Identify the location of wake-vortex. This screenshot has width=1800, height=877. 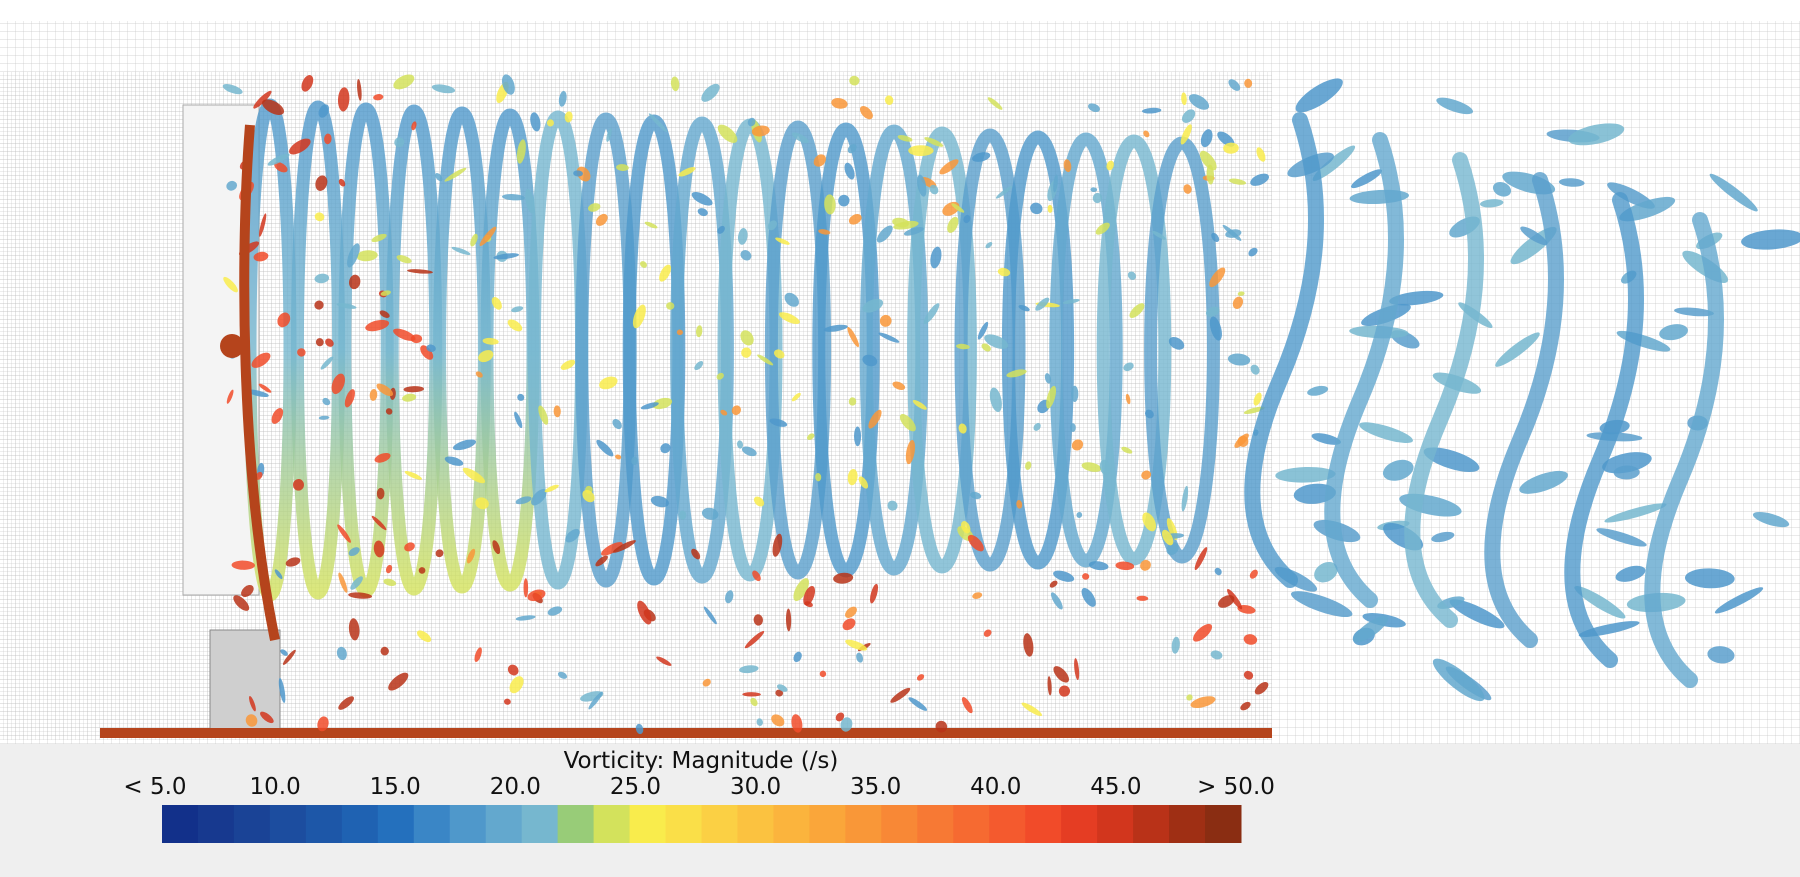
(1604, 430).